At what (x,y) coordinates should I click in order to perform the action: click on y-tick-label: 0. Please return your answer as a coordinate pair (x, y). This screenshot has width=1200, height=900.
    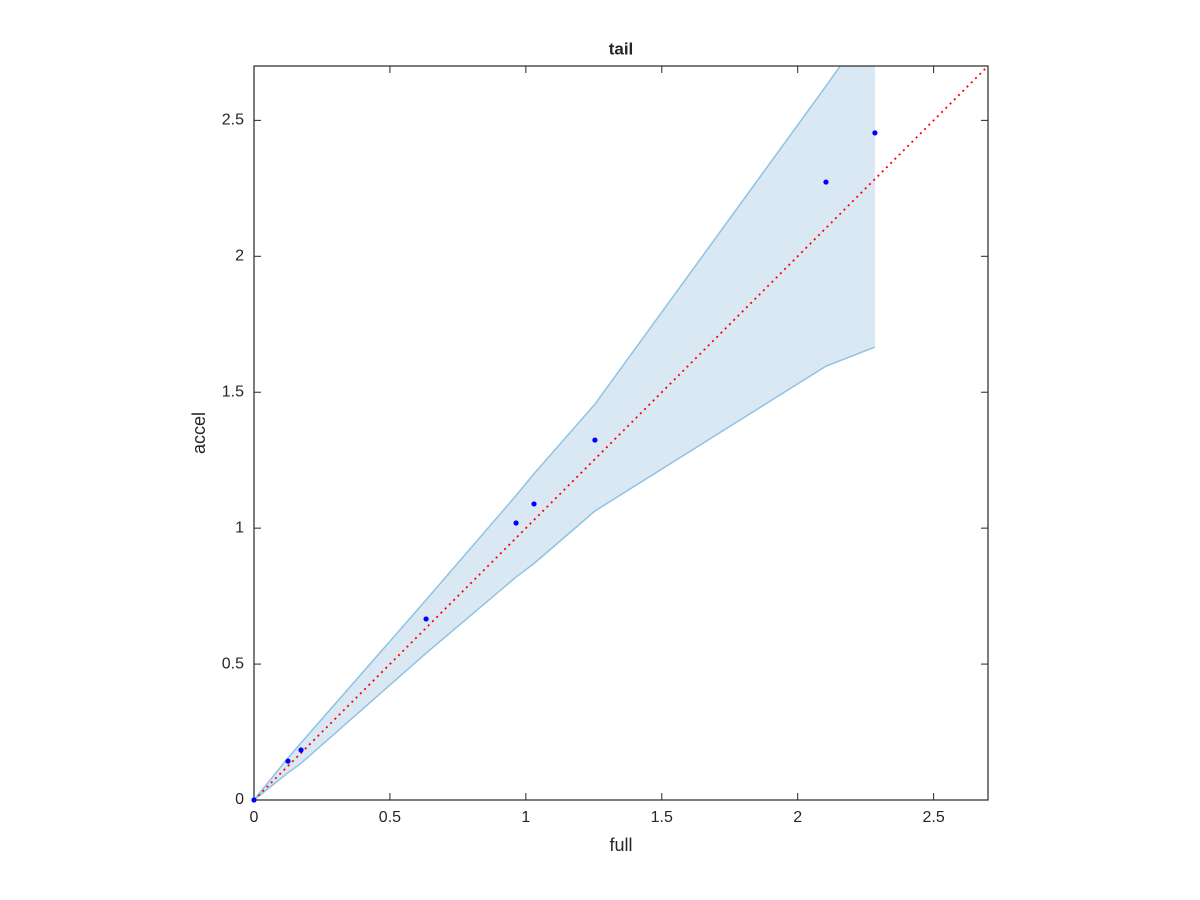
    Looking at the image, I should click on (239, 799).